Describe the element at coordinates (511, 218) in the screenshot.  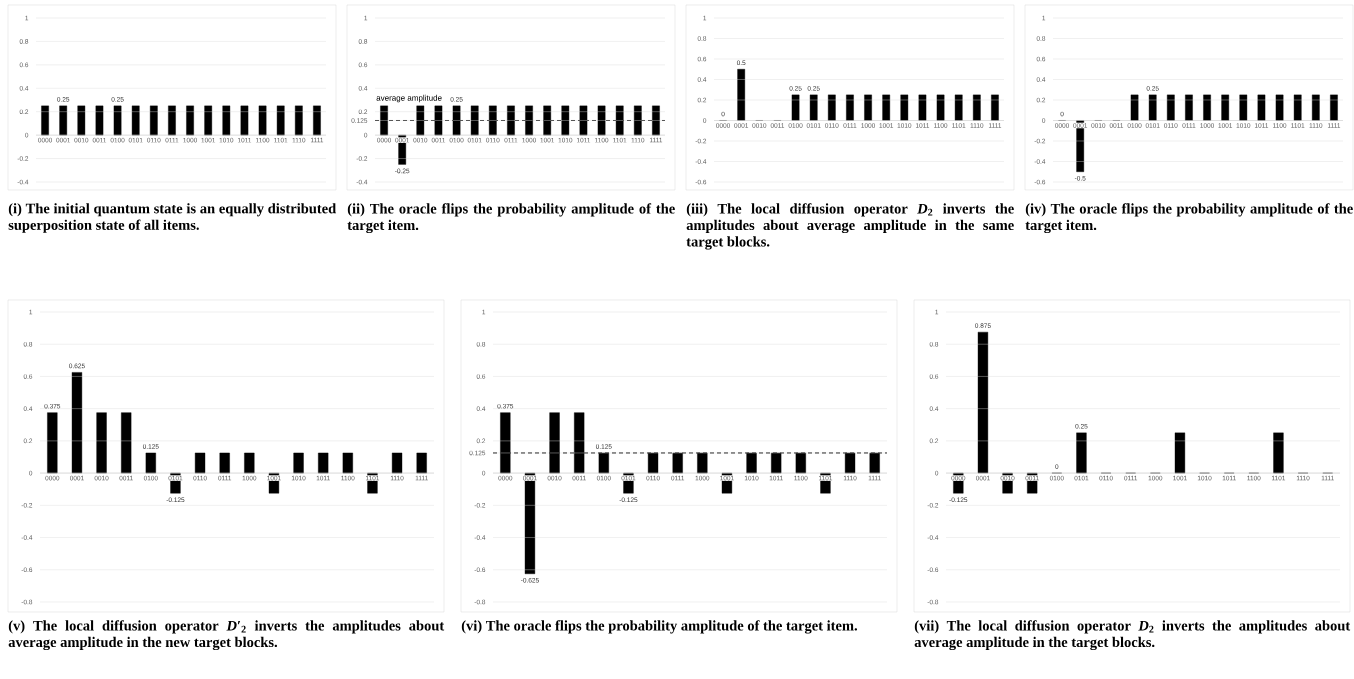
I see `text: (ii) The oracle flips the probability amplitude of the target item.` at that location.